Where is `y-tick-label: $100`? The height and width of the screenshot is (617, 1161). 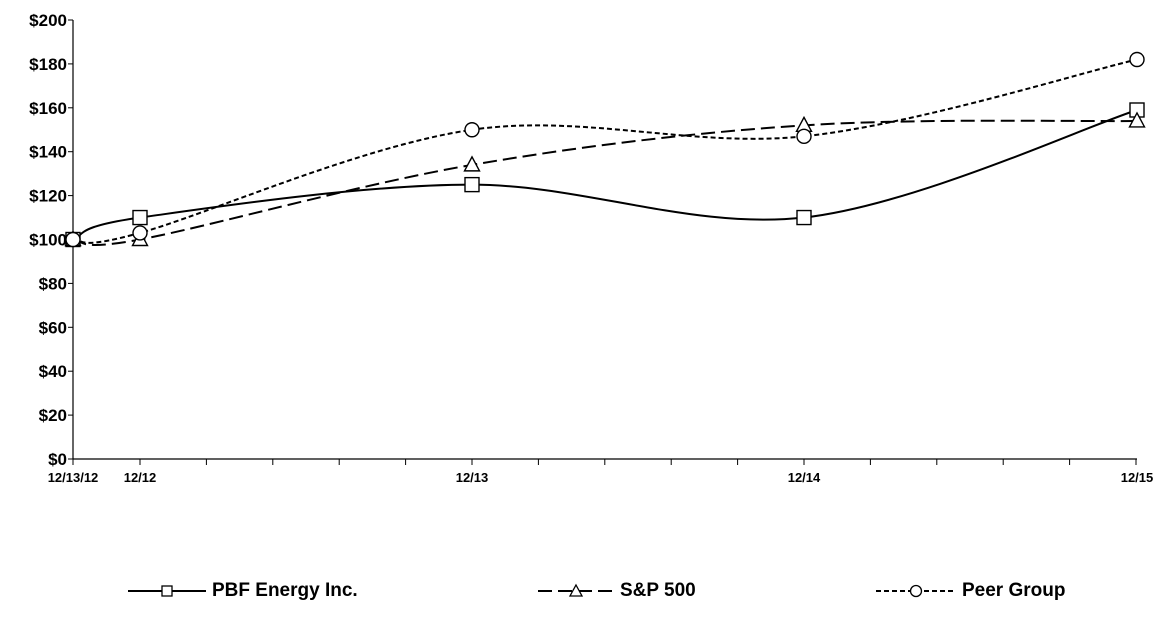
y-tick-label: $100 is located at coordinates (48, 240).